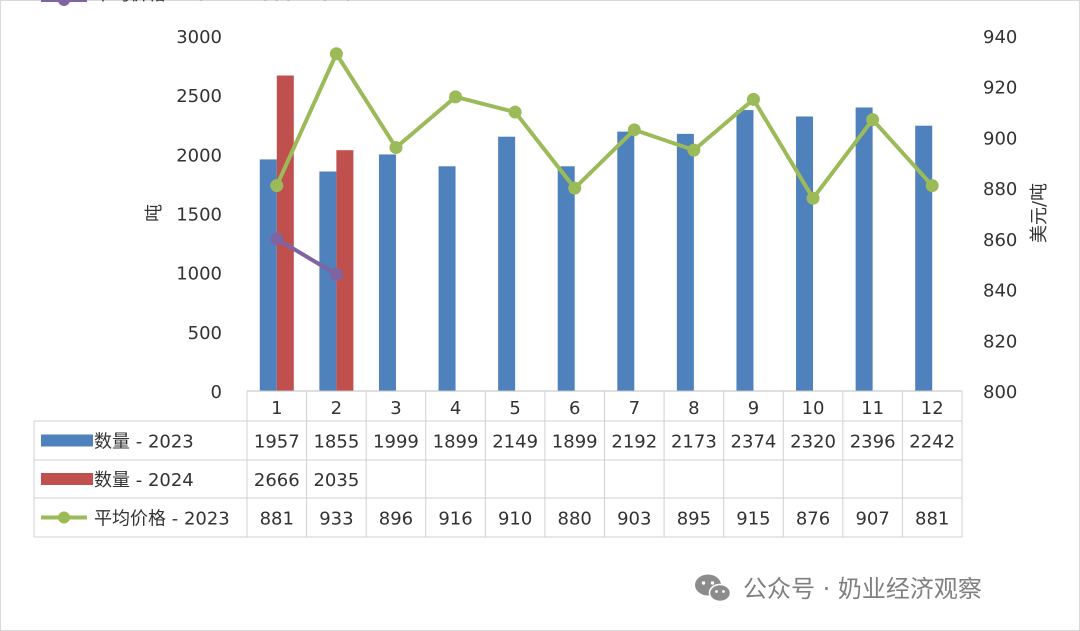 Image resolution: width=1080 pixels, height=631 pixels. What do you see at coordinates (395, 408) in the screenshot?
I see `x-tick-label: 3` at bounding box center [395, 408].